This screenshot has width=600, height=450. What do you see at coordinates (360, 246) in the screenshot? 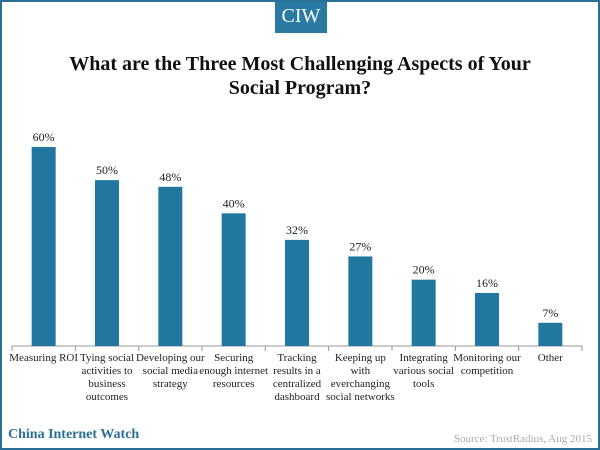
I see `data-label: 27%` at bounding box center [360, 246].